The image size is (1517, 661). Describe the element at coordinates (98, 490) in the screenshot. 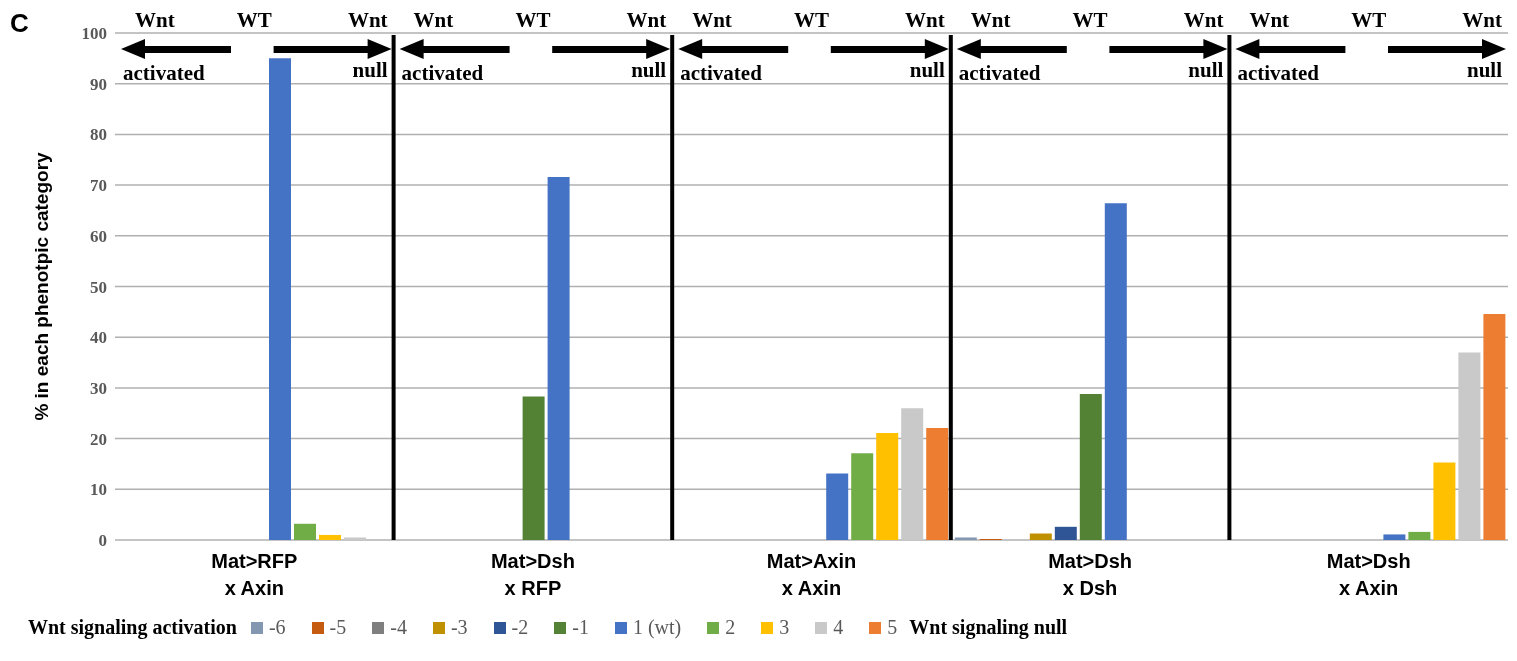

I see `y-tick-label: 10` at that location.